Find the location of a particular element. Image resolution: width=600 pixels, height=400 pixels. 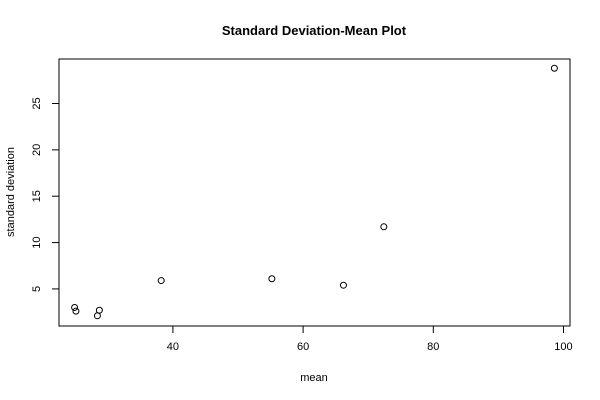

y-tick-label: 20 is located at coordinates (37, 150).